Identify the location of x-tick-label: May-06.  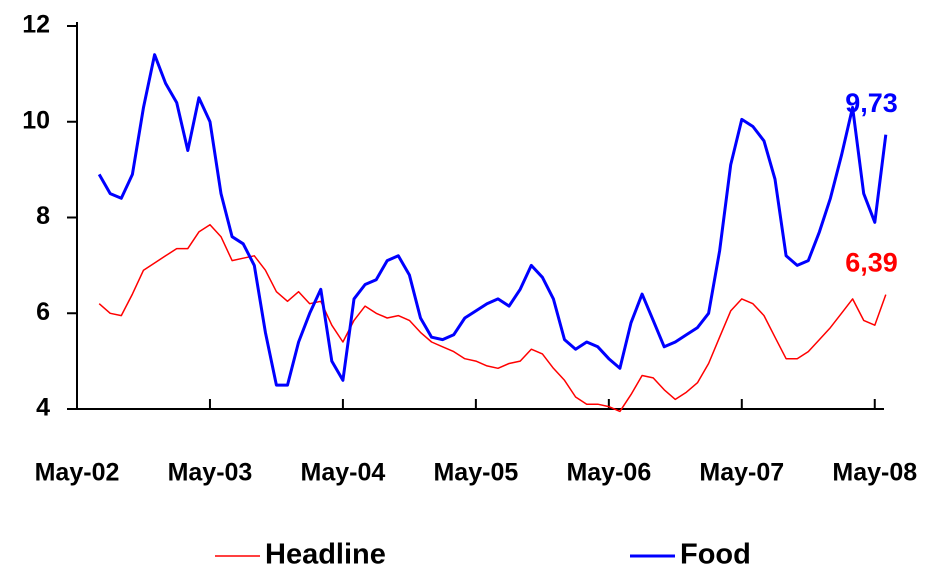
(608, 473).